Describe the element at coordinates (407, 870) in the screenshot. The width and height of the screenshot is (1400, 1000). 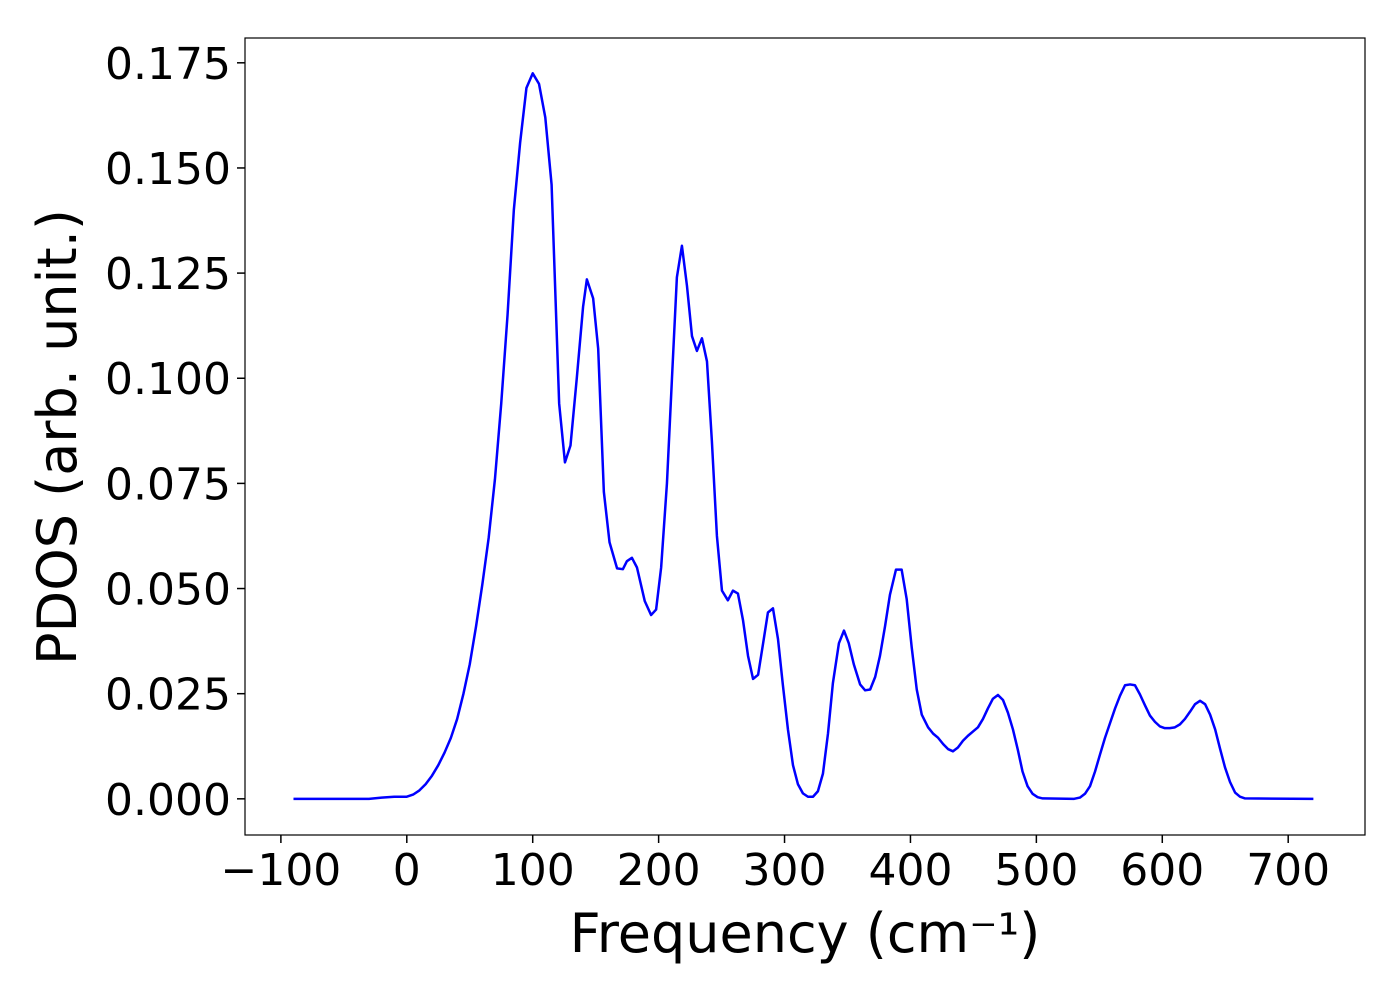
I see `x-tick-label: 0` at that location.